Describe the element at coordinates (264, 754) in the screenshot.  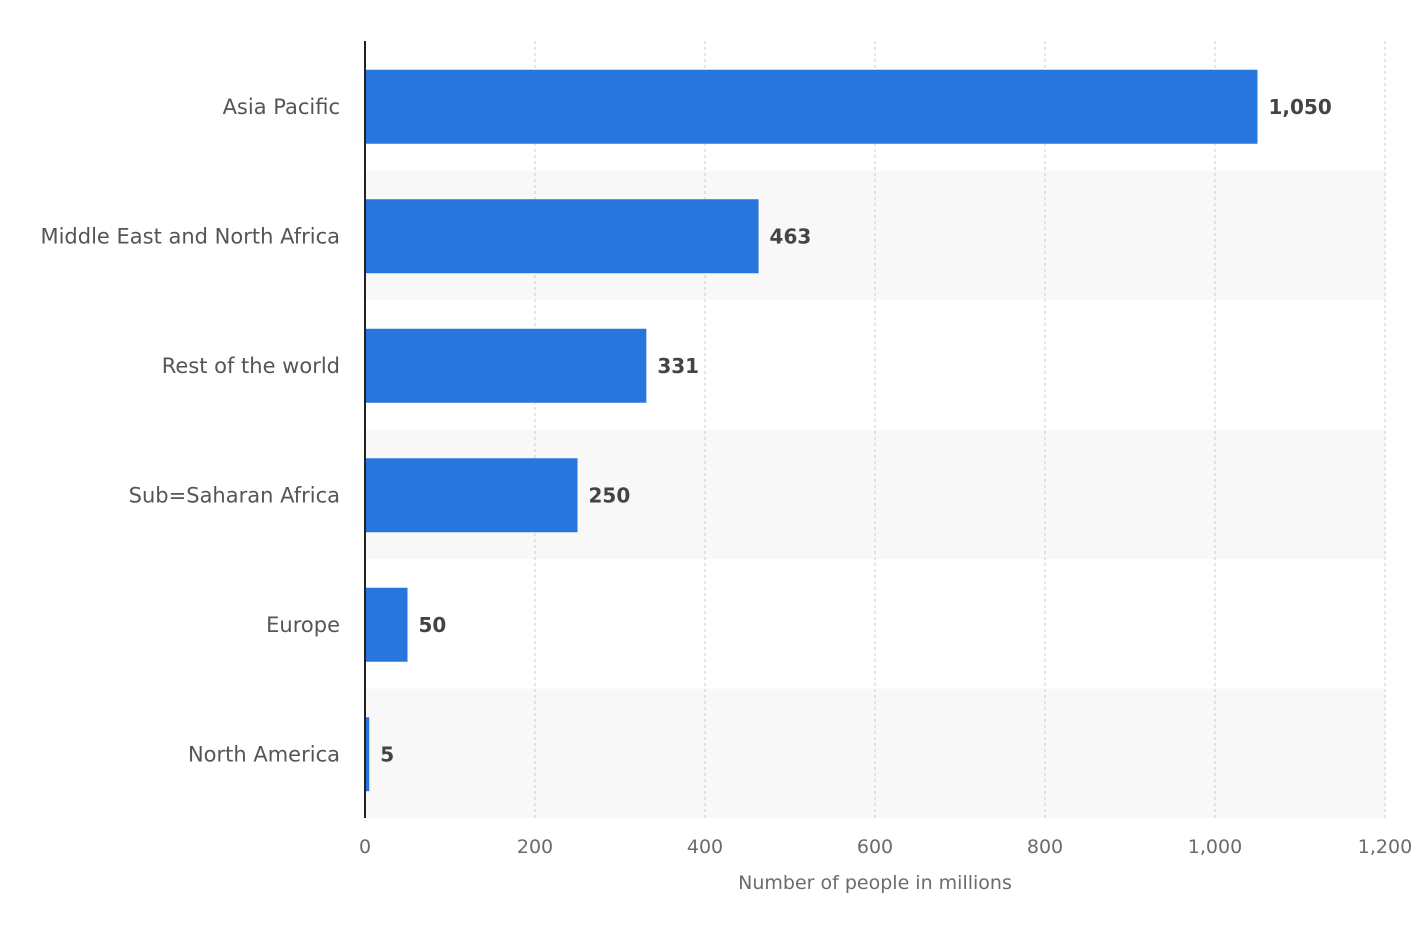
I see `category-label: North America` at that location.